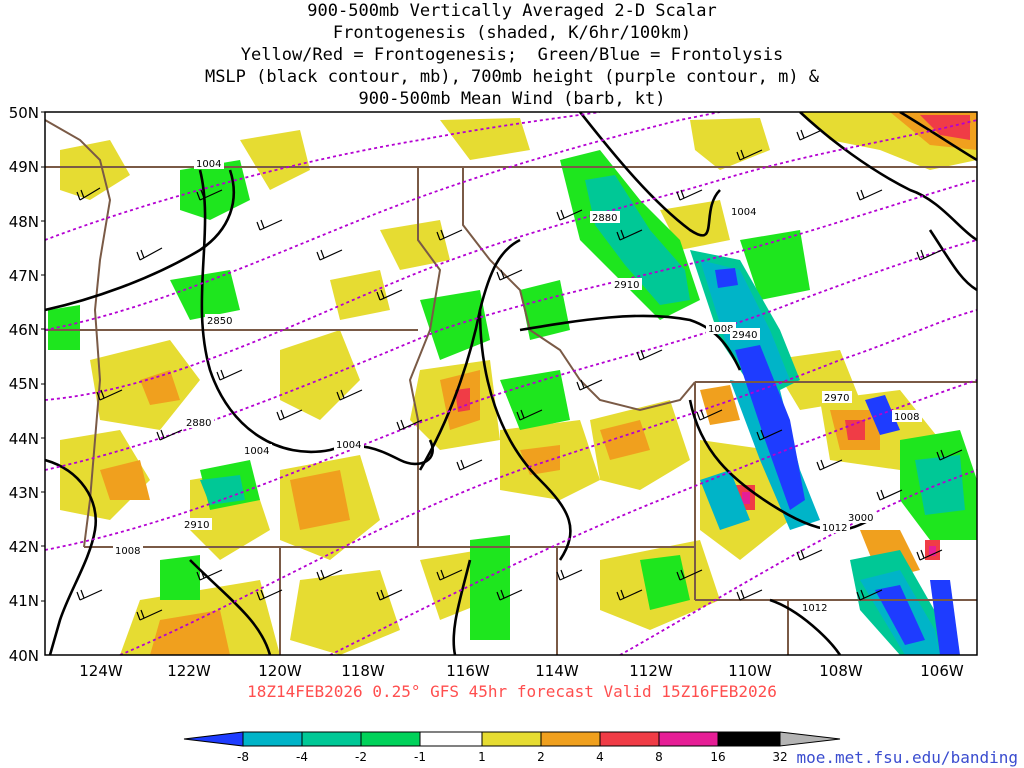 The image size is (1024, 768). Describe the element at coordinates (557, 671) in the screenshot. I see `lon-label: 114W` at that location.